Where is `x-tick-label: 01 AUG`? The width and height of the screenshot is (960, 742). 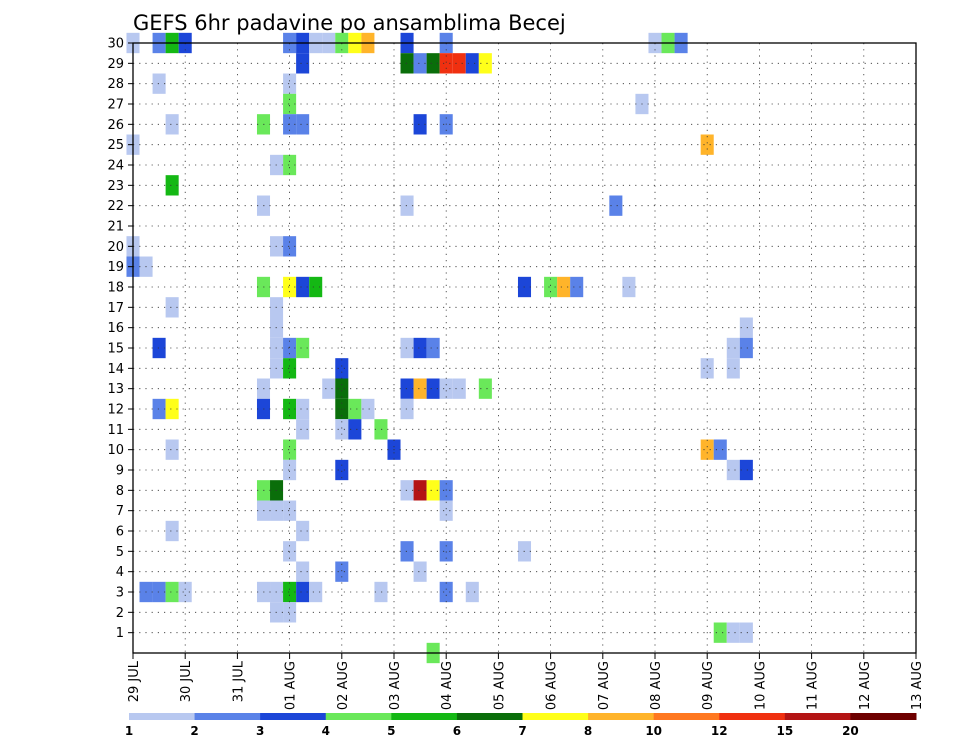
x-tick-label: 01 AUG is located at coordinates (291, 685).